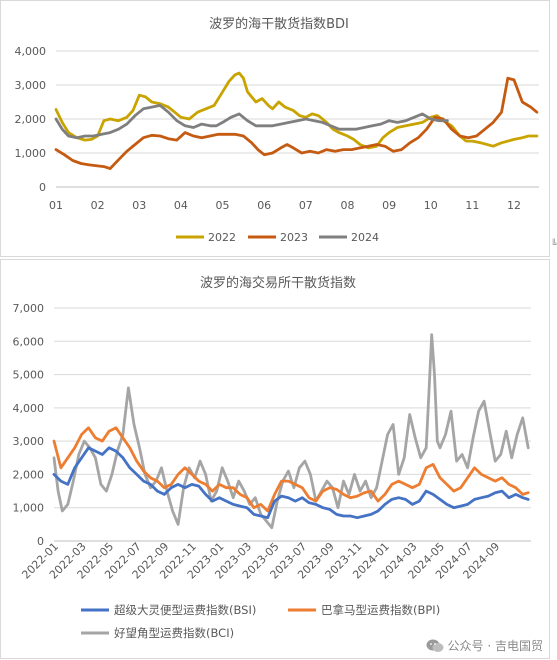 Image resolution: width=557 pixels, height=660 pixels. I want to click on x-tick-label: 07, so click(306, 205).